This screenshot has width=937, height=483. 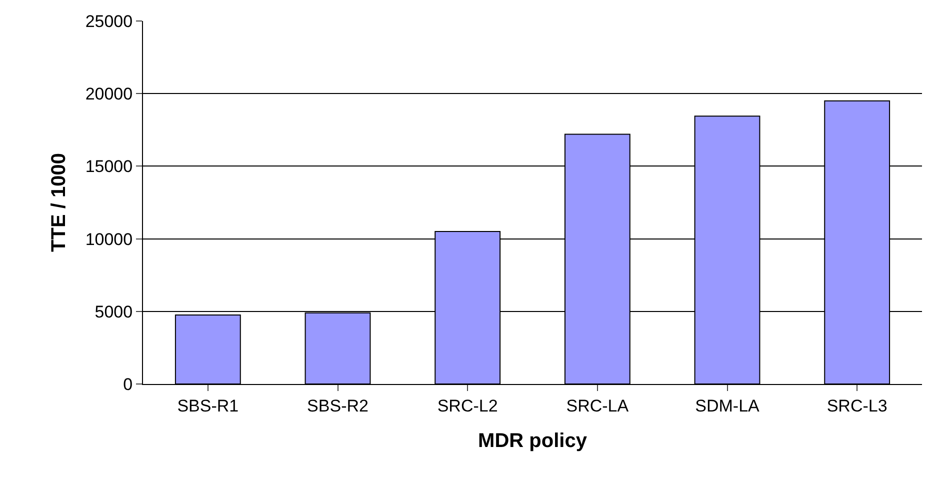 What do you see at coordinates (337, 406) in the screenshot?
I see `x-tick-label: SBS-R2` at bounding box center [337, 406].